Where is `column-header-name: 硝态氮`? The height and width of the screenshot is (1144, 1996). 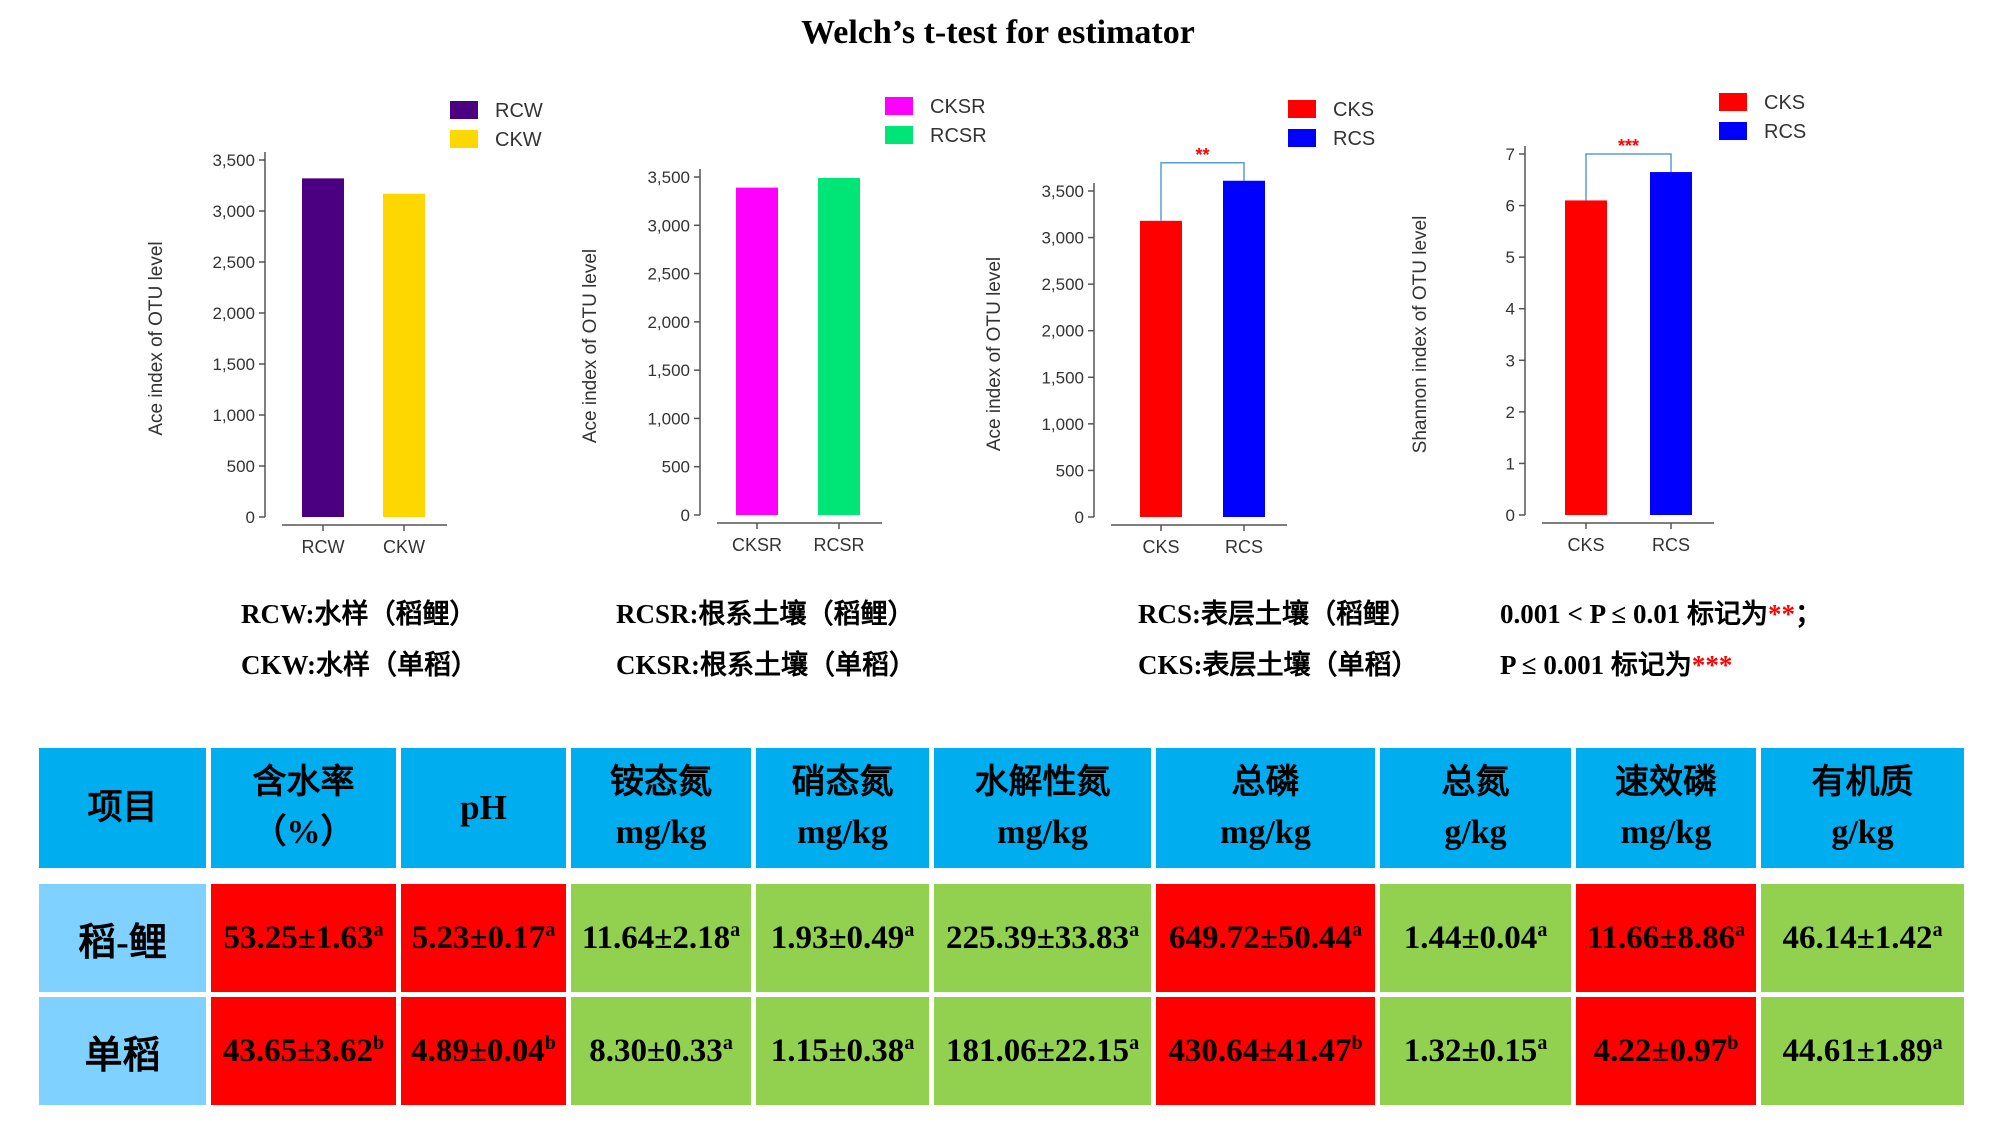 column-header-name: 硝态氮 is located at coordinates (842, 782).